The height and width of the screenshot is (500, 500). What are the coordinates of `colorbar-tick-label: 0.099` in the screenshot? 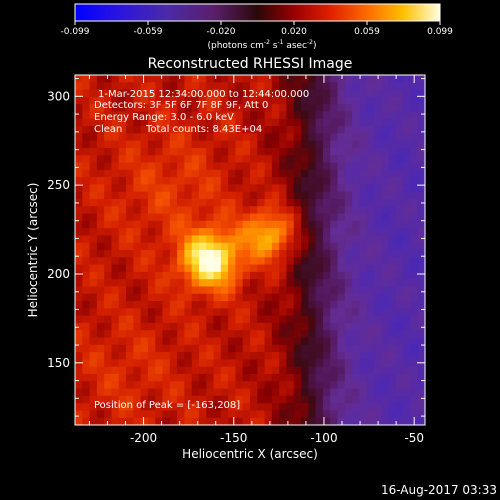 It's located at (440, 32).